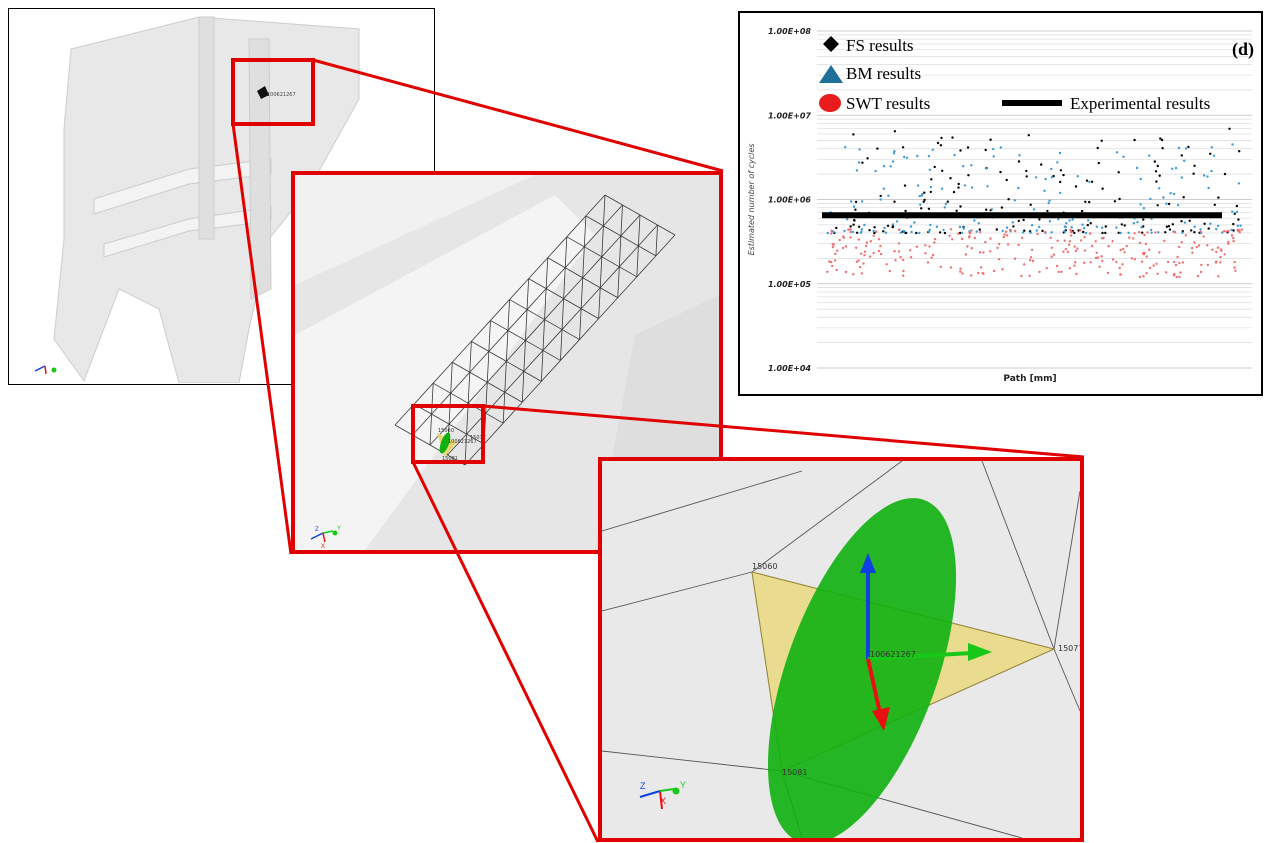 The image size is (1264, 843). What do you see at coordinates (206, 128) in the screenshot?
I see `component-rib` at bounding box center [206, 128].